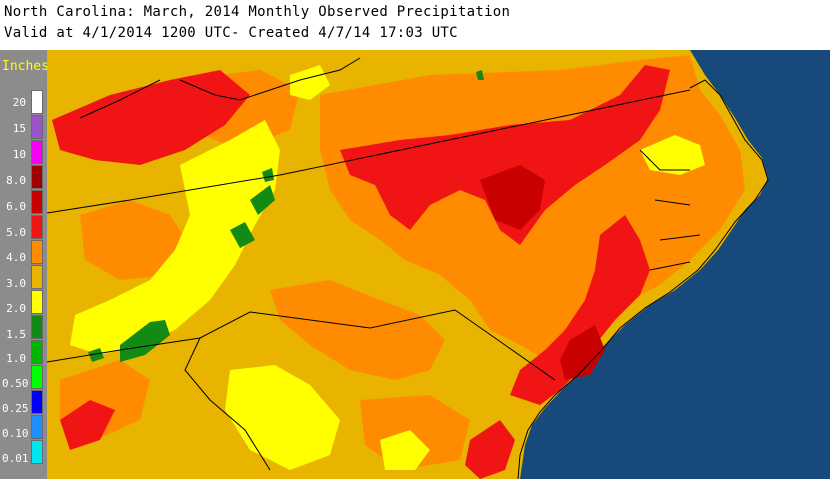 The image size is (830, 479). What do you see at coordinates (25, 66) in the screenshot?
I see `legend-title: Inches` at bounding box center [25, 66].